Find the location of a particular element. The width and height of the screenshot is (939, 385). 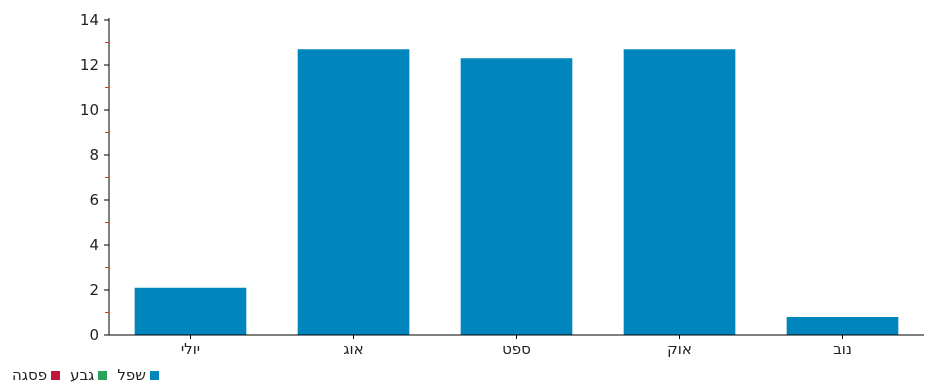

x-tick-label: ספט is located at coordinates (516, 349).